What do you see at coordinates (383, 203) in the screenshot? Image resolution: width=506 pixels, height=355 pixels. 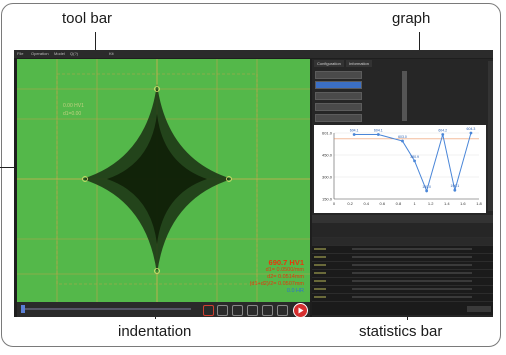 I see `x-tick-label: 0.6` at bounding box center [383, 203].